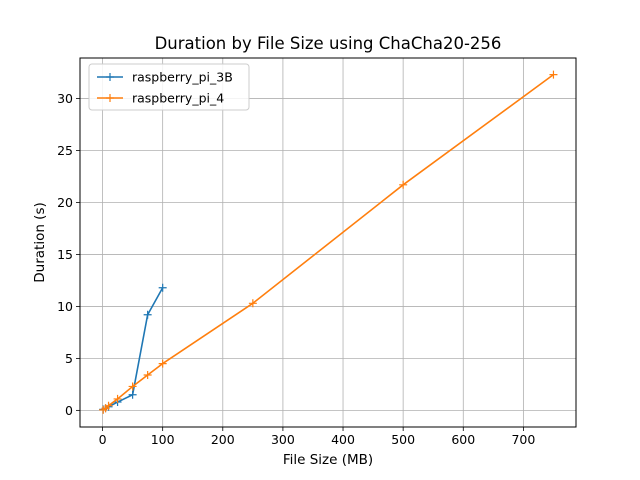  What do you see at coordinates (328, 460) in the screenshot?
I see `x-axis-label: File Size (MB)` at bounding box center [328, 460].